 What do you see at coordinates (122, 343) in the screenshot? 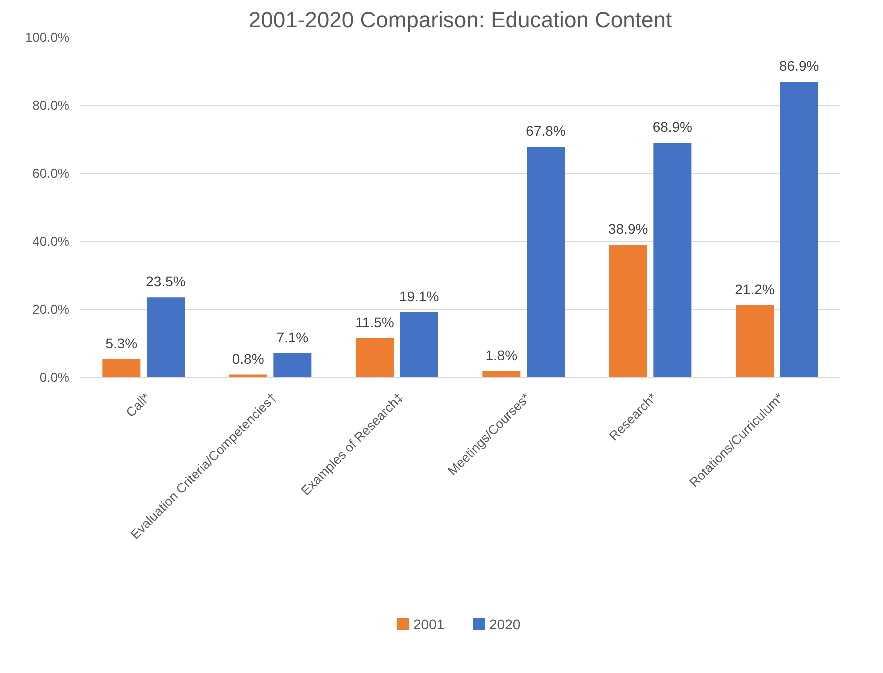
I see `data-label: 5.3%` at bounding box center [122, 343].